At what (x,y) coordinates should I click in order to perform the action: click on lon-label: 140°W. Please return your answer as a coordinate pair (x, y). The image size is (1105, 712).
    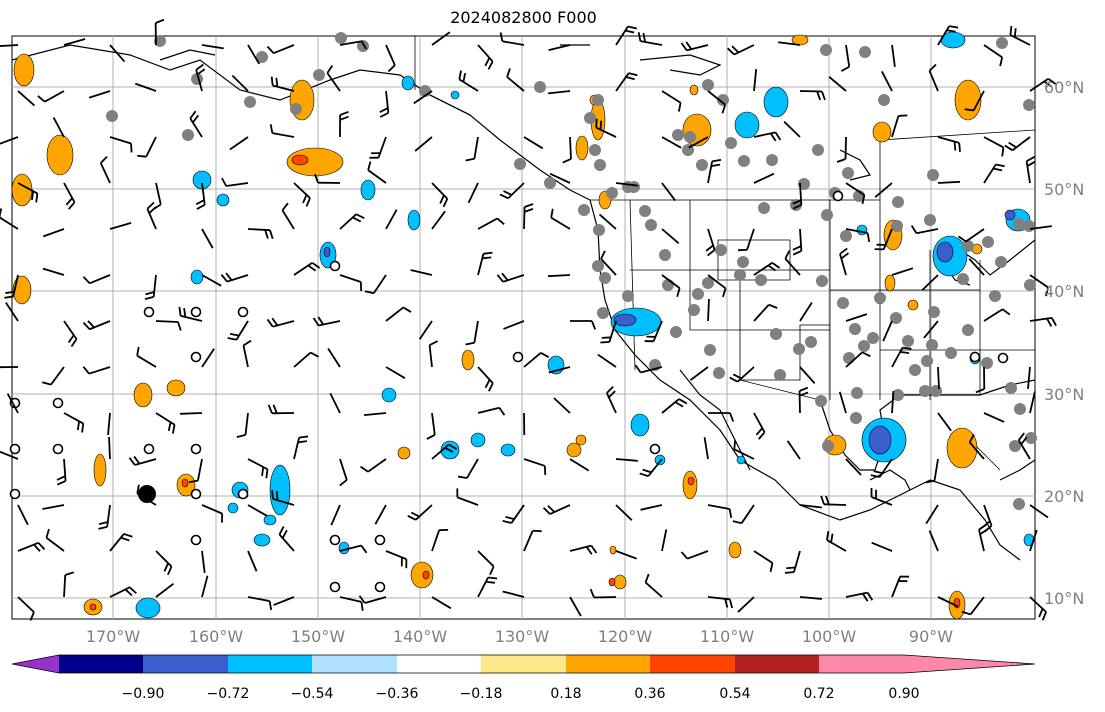
    Looking at the image, I should click on (420, 636).